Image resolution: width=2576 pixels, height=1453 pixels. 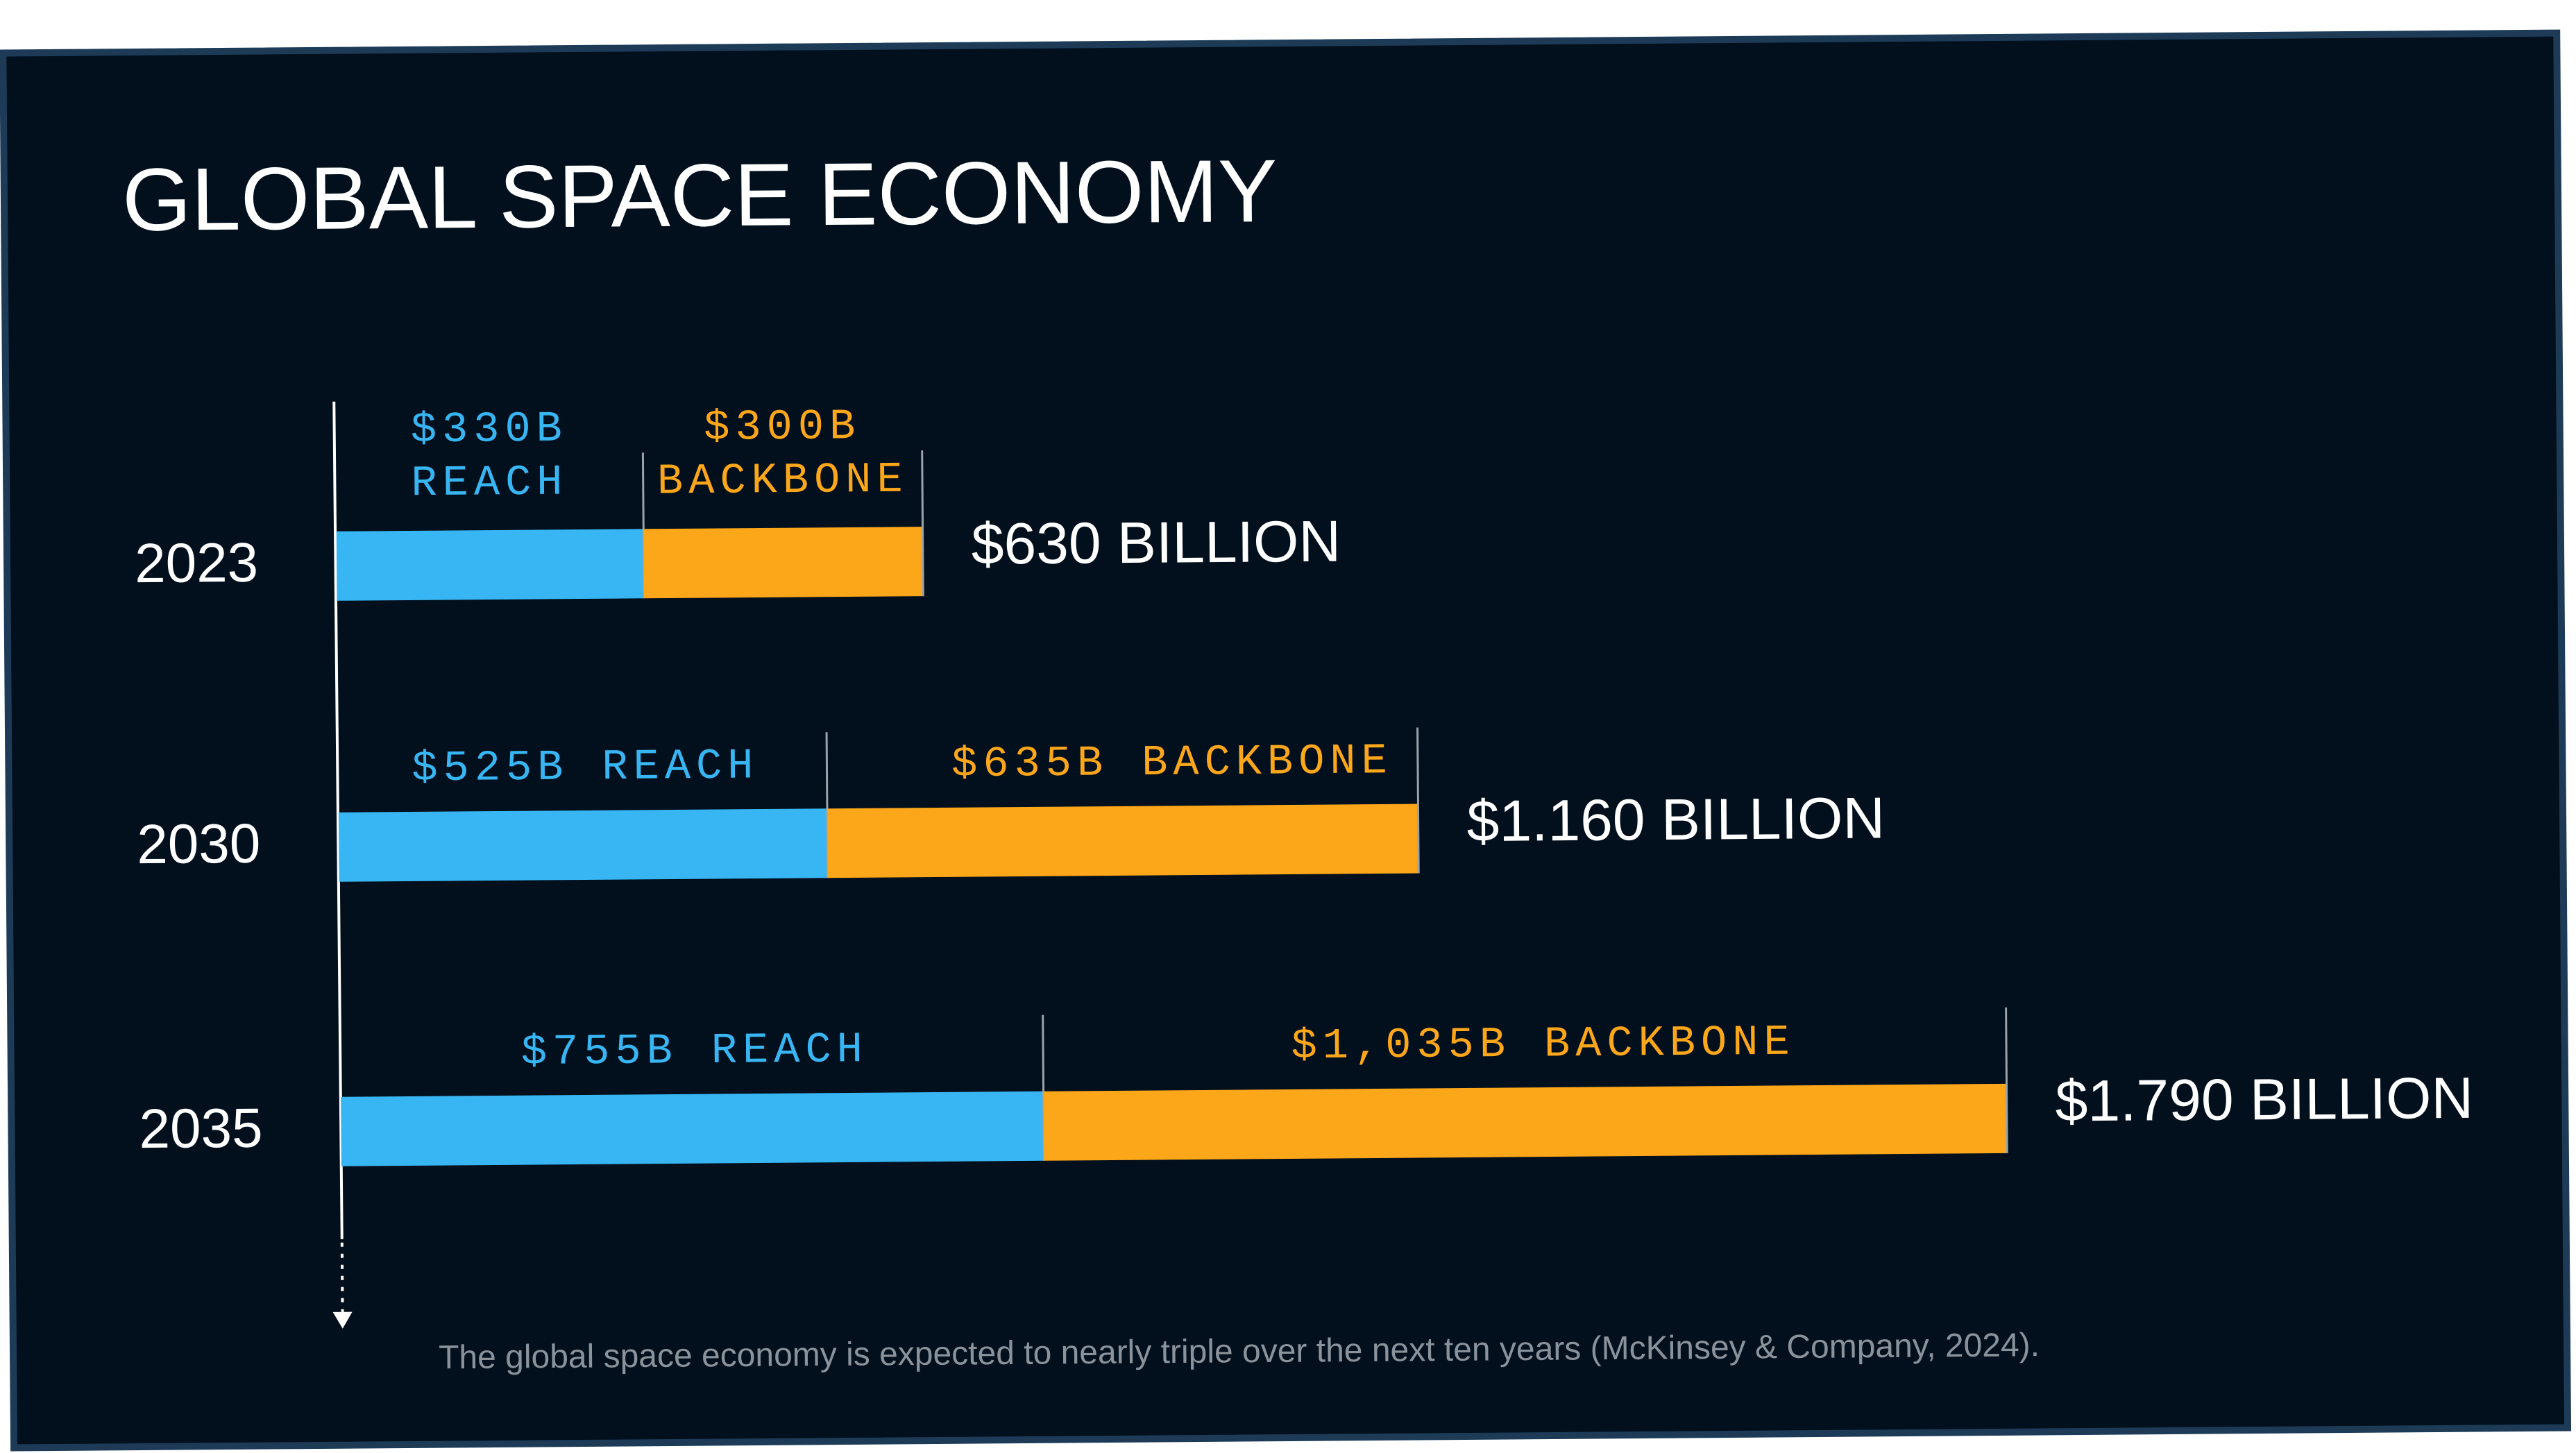 I want to click on category-label: 2030, so click(x=199, y=844).